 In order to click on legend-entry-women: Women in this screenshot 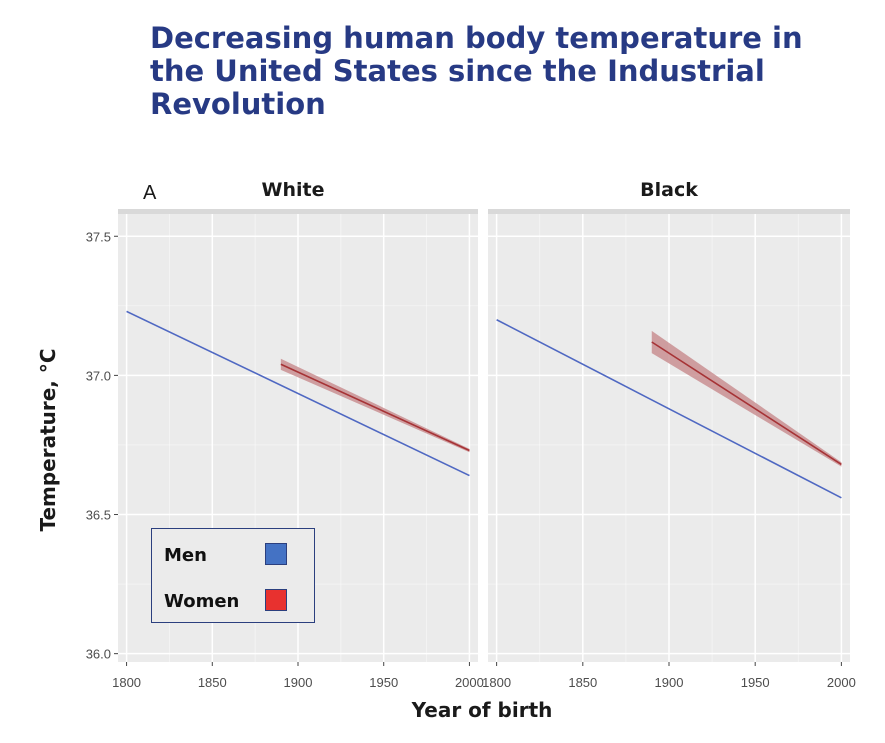, I will do `click(233, 602)`.